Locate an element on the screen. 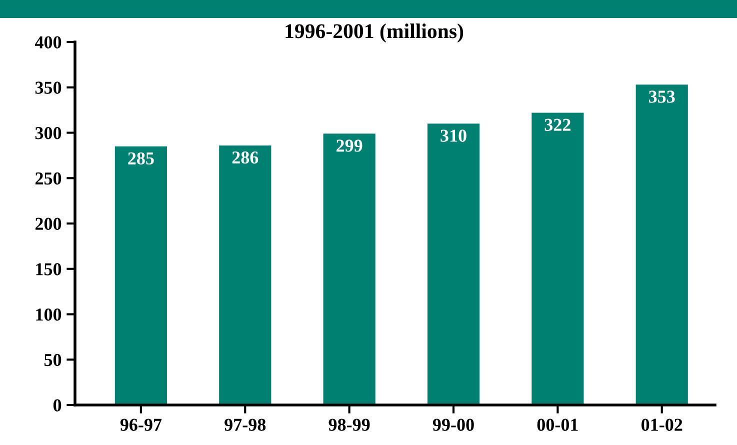 The height and width of the screenshot is (445, 737). data-label: 299 is located at coordinates (349, 146).